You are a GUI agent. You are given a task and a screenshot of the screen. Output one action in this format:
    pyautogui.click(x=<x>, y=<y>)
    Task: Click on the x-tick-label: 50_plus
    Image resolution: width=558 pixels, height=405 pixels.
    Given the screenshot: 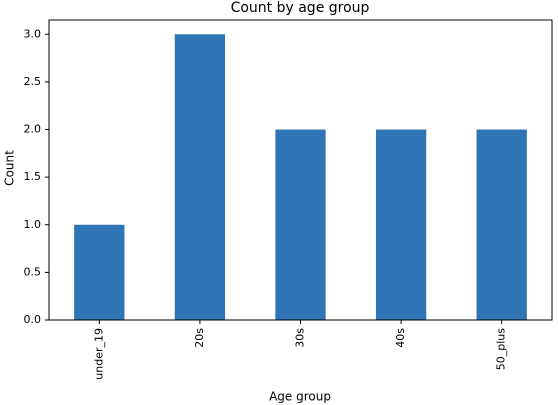 What is the action you would take?
    pyautogui.click(x=501, y=349)
    